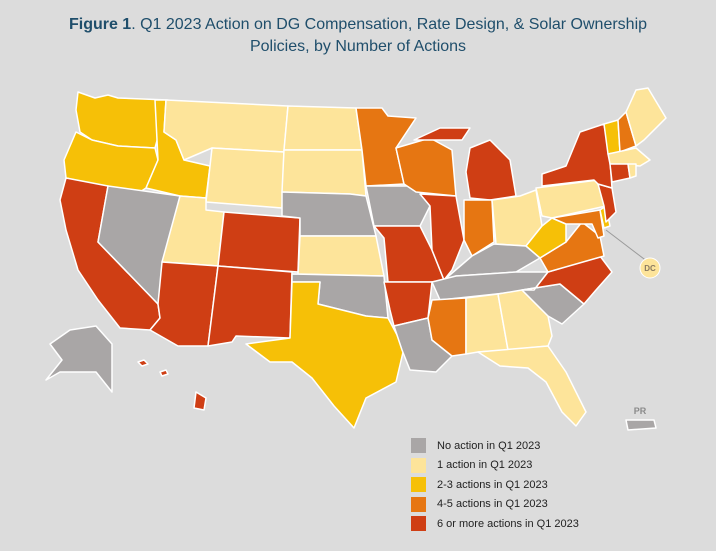 This screenshot has width=716, height=551. What do you see at coordinates (640, 411) in the screenshot?
I see `pr-label: PR` at bounding box center [640, 411].